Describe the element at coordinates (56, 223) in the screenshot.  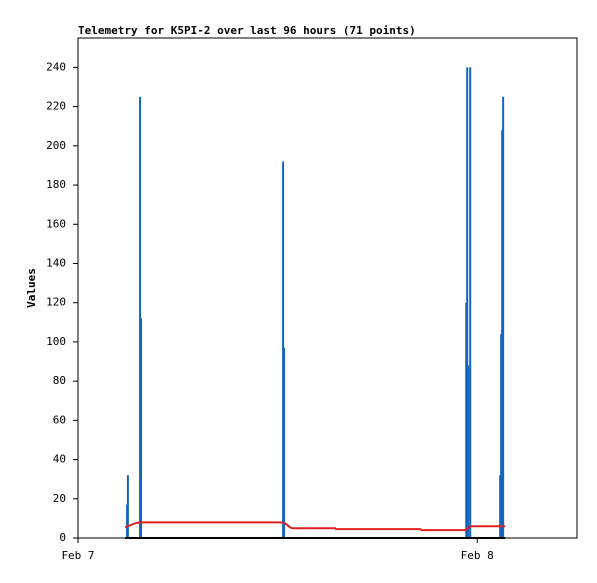
I see `y-tick-label: 160` at that location.